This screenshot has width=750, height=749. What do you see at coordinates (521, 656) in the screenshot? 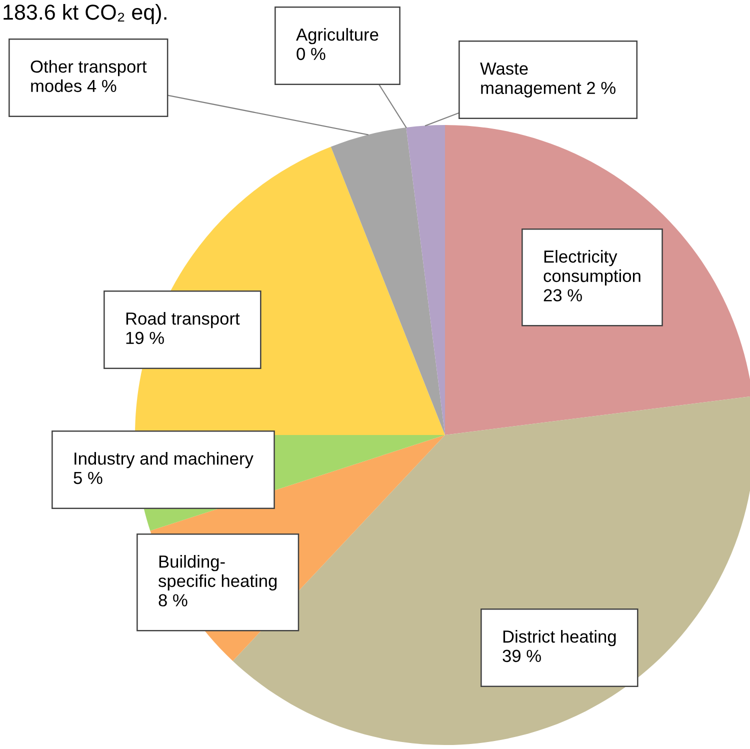
I see `data-label: 39 %` at bounding box center [521, 656].